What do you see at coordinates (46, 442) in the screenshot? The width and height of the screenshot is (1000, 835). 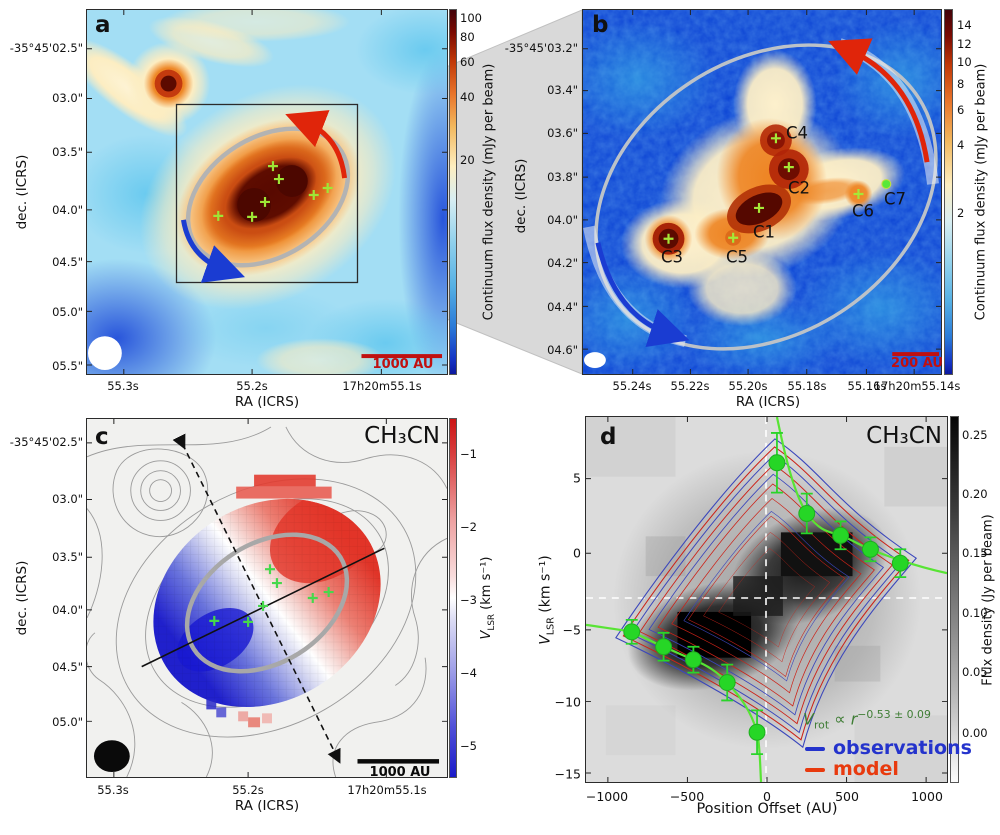 I see `panel-c-ytick: -35°45'02.5"` at bounding box center [46, 442].